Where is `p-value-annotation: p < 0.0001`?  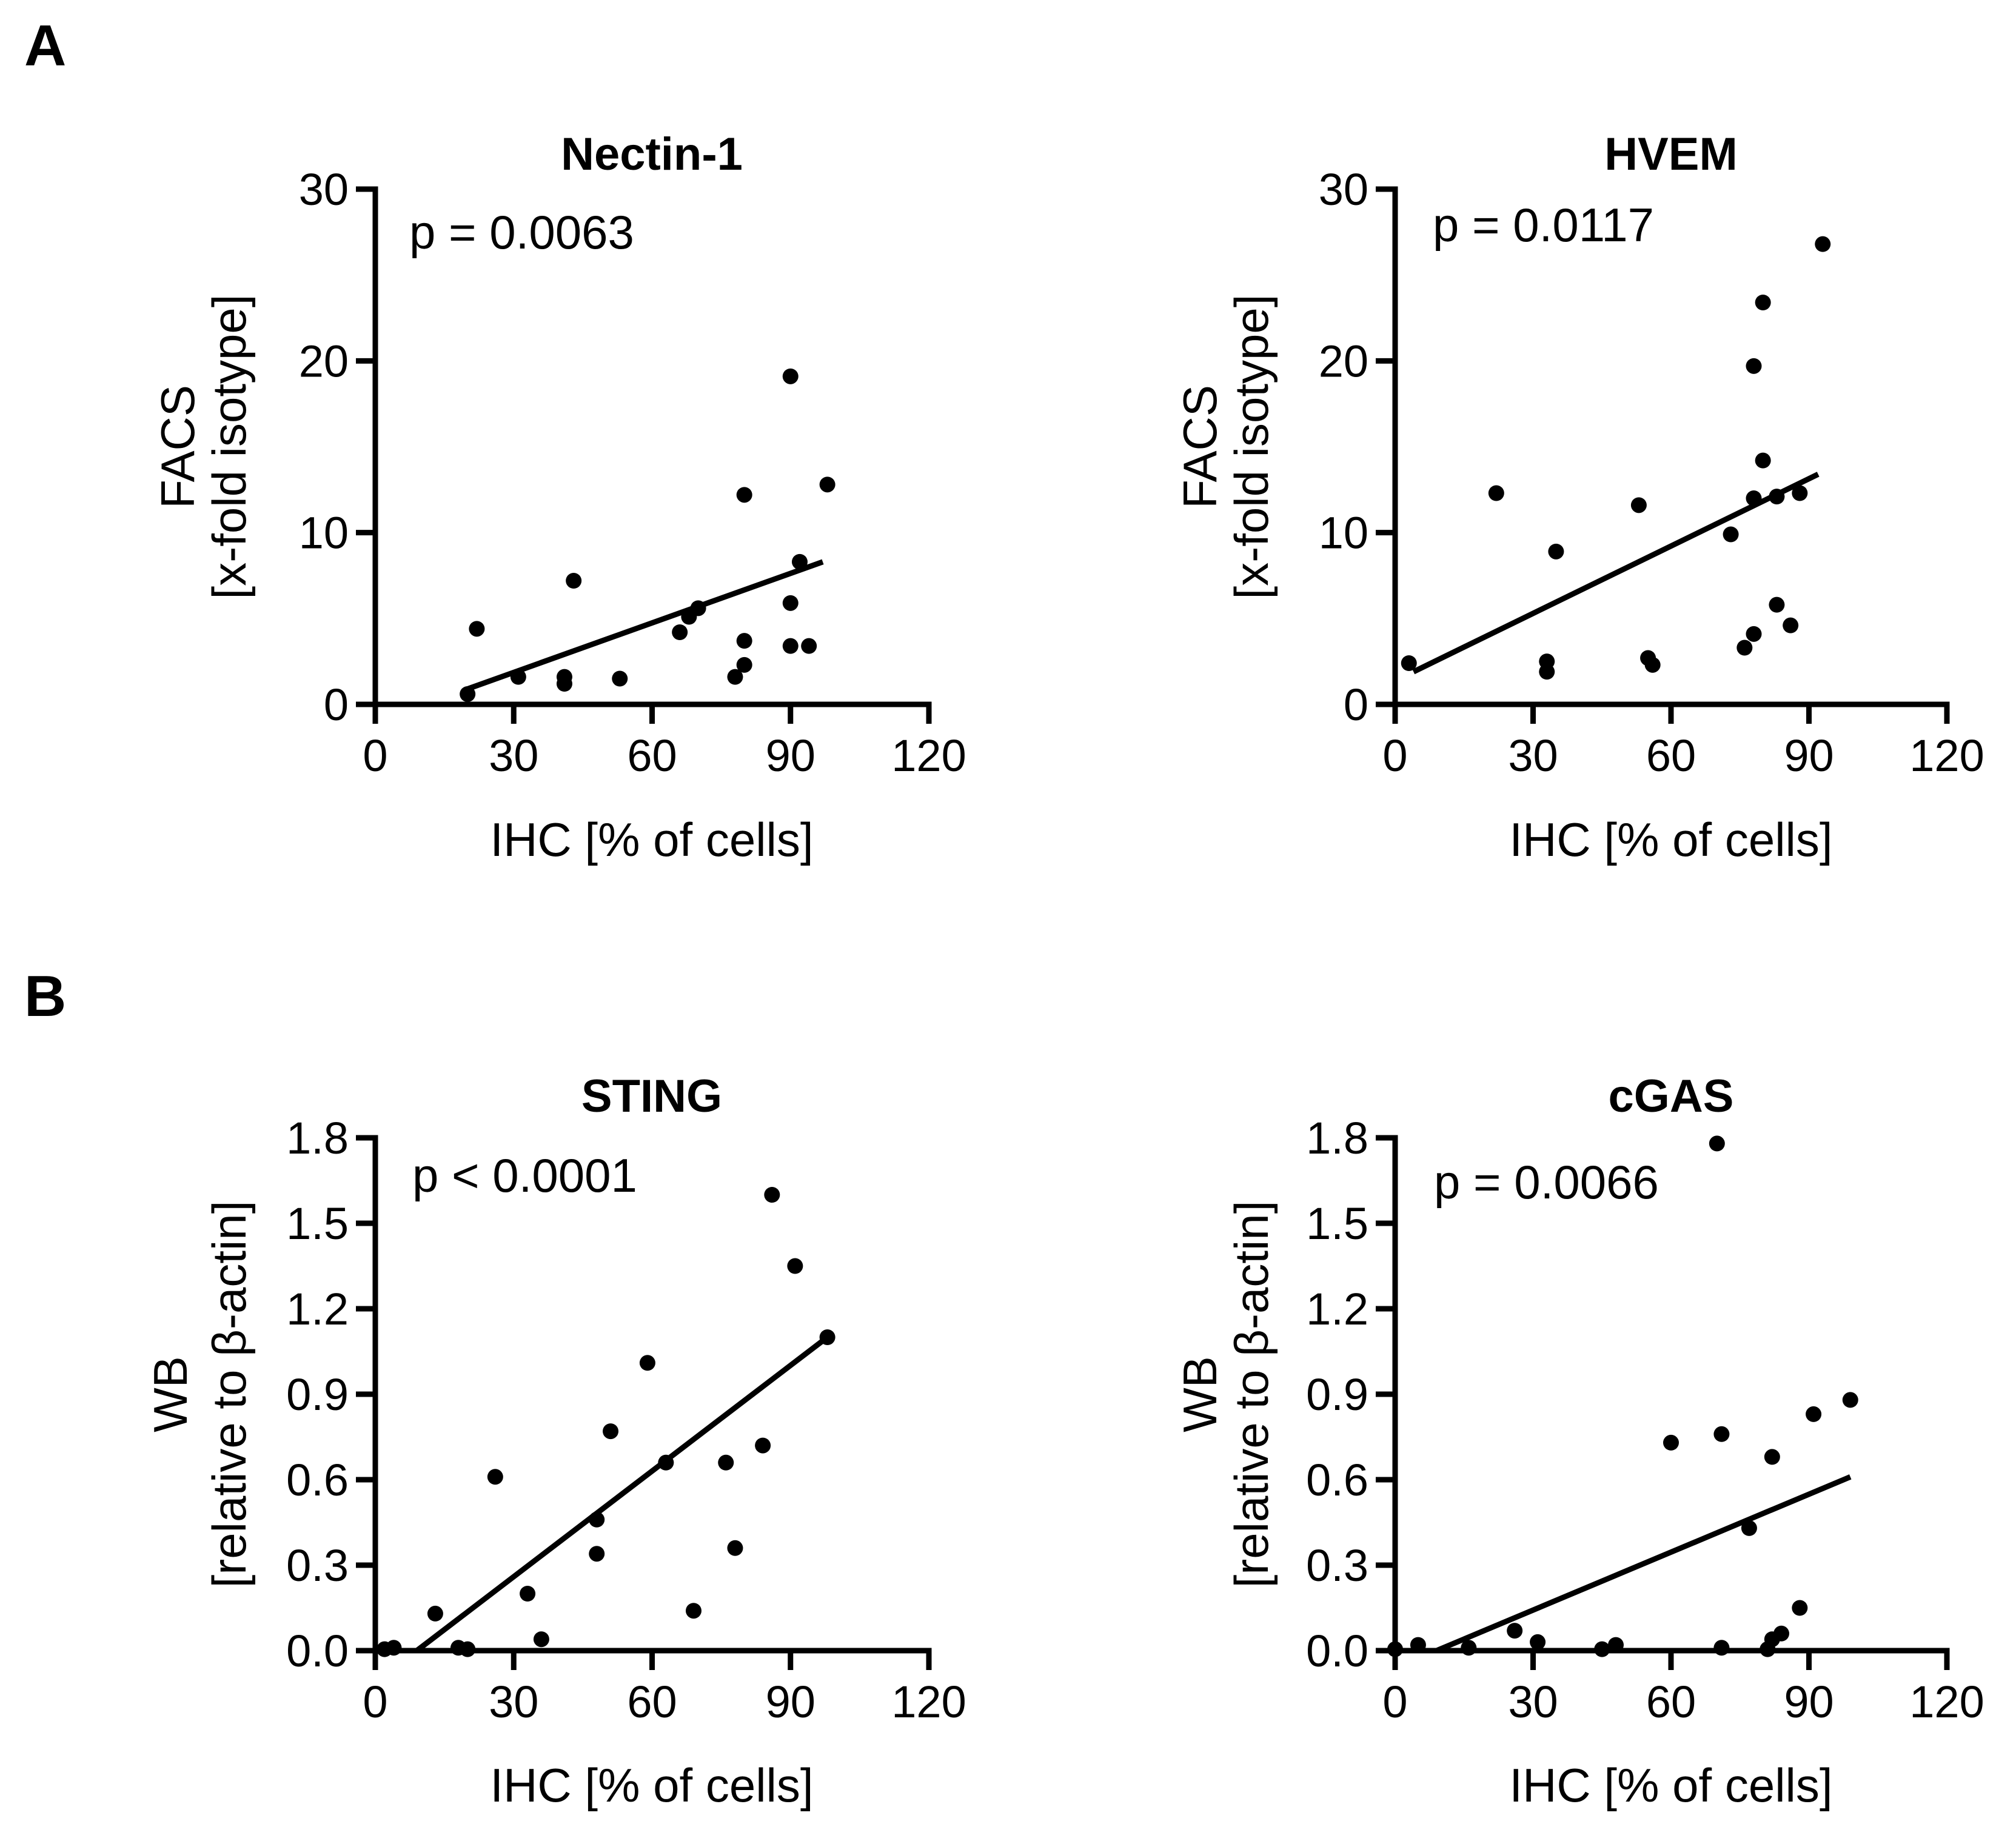
p-value-annotation: p < 0.0001 is located at coordinates (524, 1175).